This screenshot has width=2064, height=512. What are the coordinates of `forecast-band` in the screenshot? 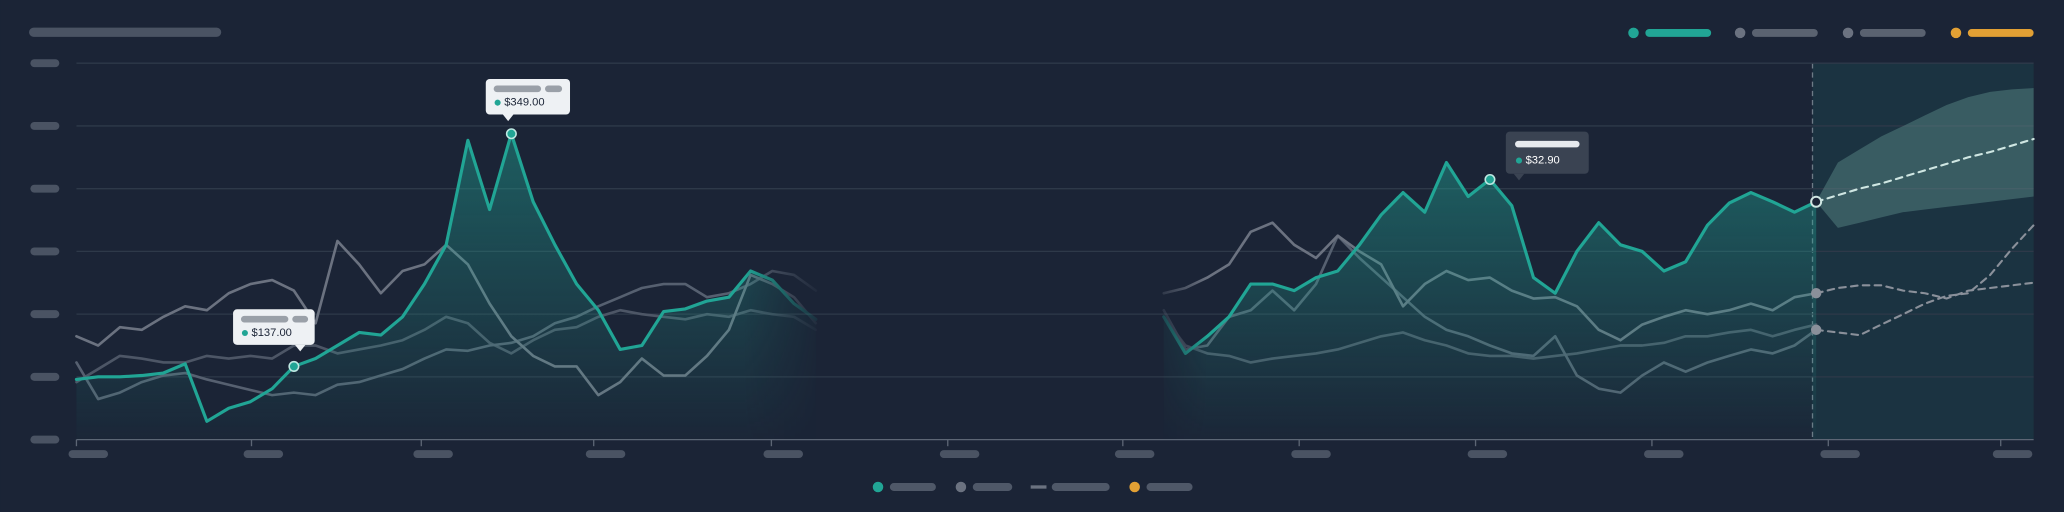 It's located at (1925, 158).